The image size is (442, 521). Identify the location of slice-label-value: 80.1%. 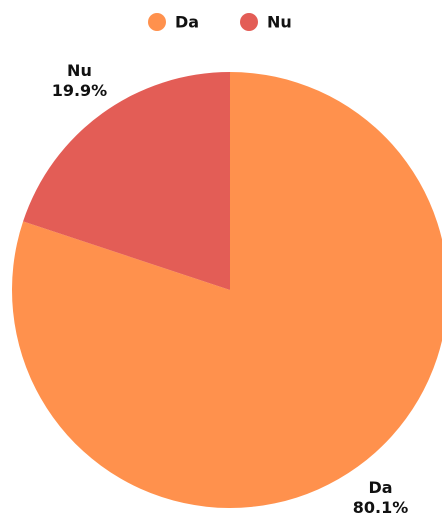
(381, 507).